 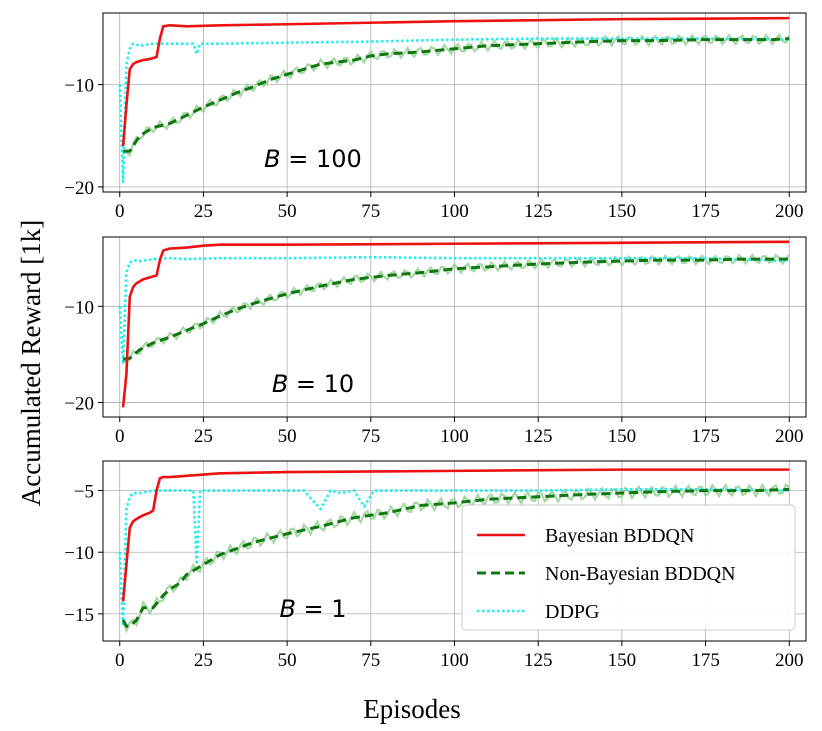 I want to click on annotation-value: = 10, so click(x=321, y=384).